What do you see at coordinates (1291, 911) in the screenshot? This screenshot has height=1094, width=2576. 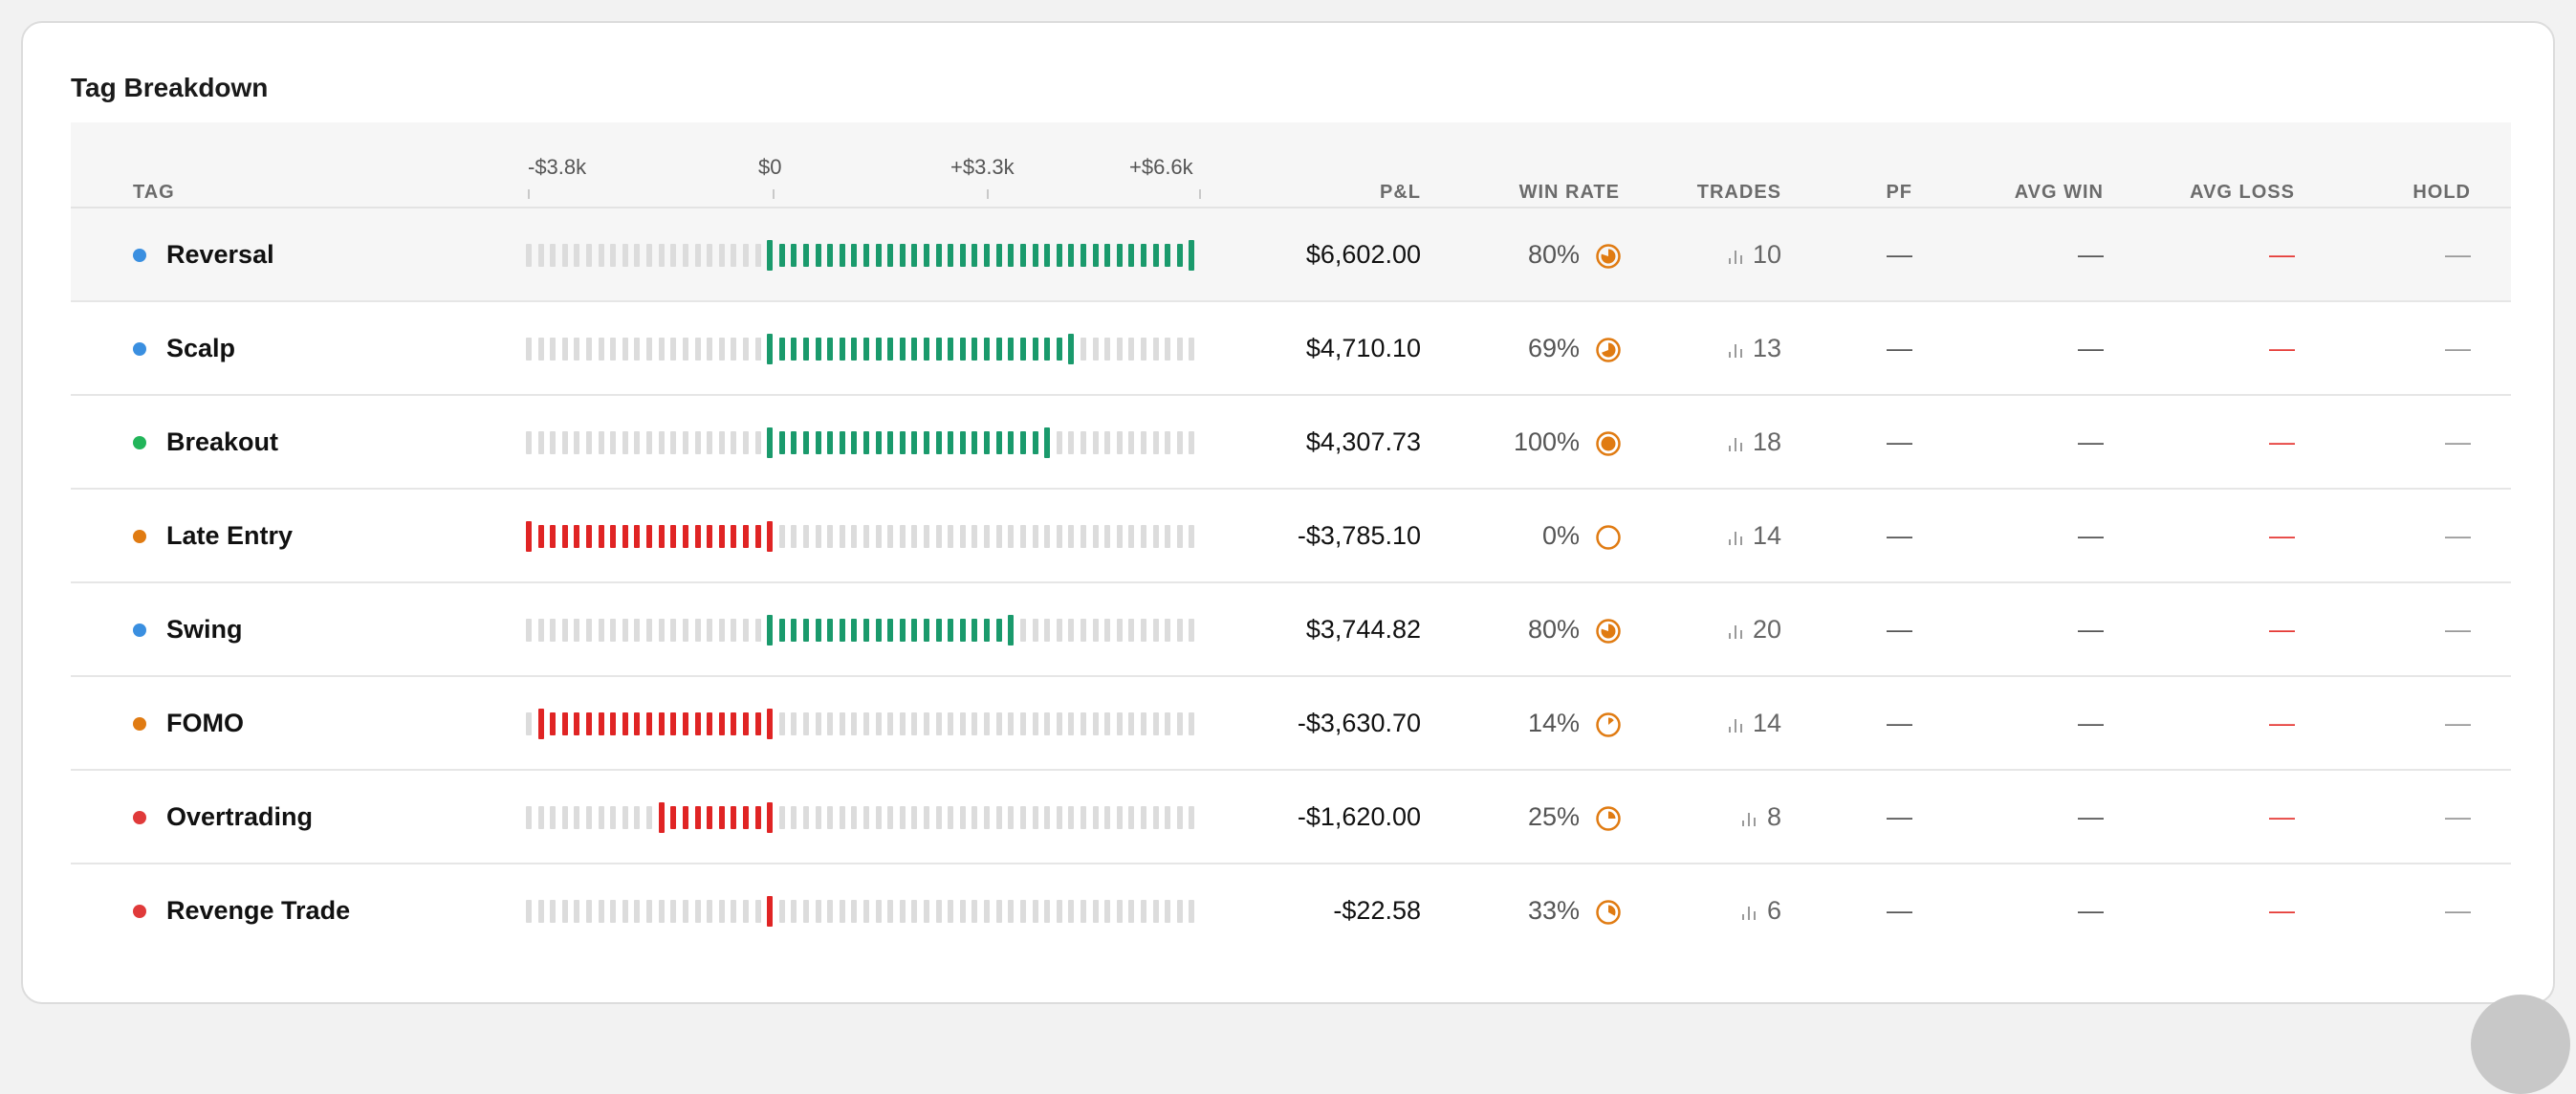 I see `table-row: Revenge Trade -$22.58 33% 6 — — — —` at bounding box center [1291, 911].